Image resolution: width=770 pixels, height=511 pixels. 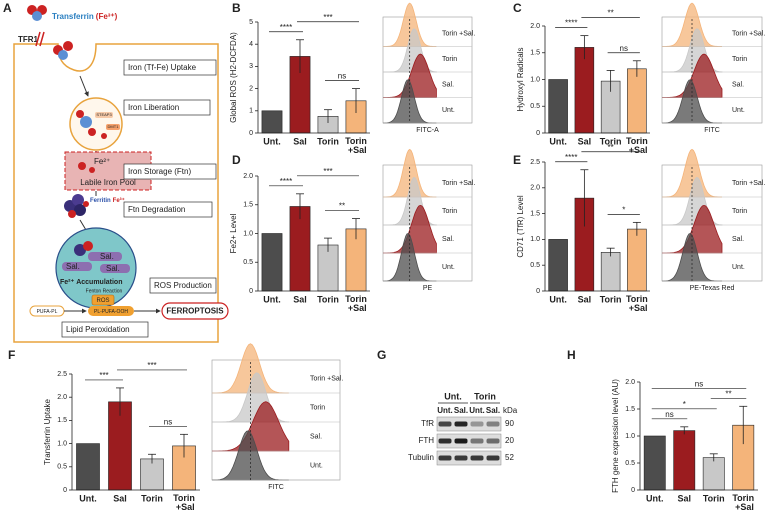 What do you see at coordinates (233, 77) in the screenshot?
I see `y-axis-label: Global ROS (H2-DCFDA)` at bounding box center [233, 77].